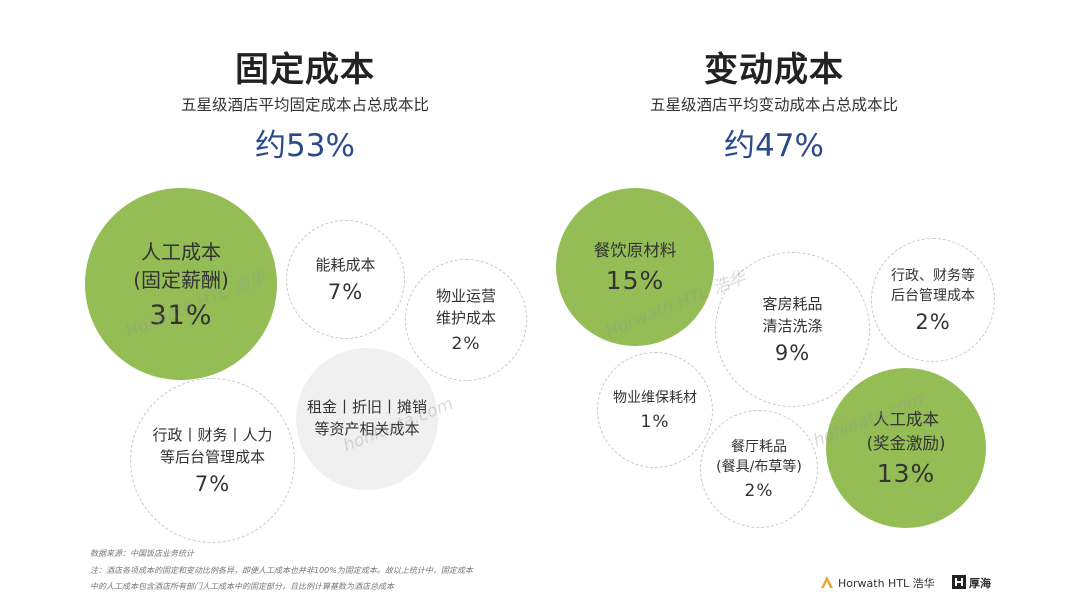 The width and height of the screenshot is (1080, 608). I want to click on bubble-value: 31%, so click(181, 315).